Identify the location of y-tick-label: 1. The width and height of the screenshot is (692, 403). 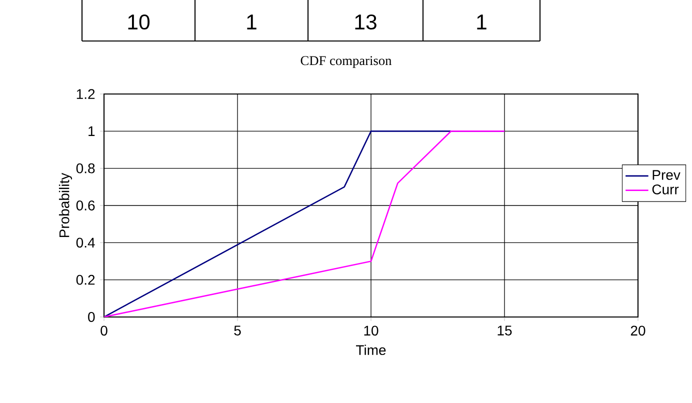
(91, 131).